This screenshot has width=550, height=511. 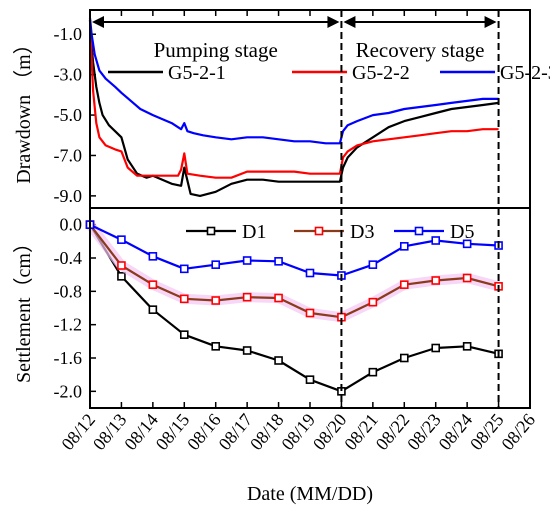 What do you see at coordinates (23, 108) in the screenshot?
I see `drawdown-y-axis-title: Drawdown （m）` at bounding box center [23, 108].